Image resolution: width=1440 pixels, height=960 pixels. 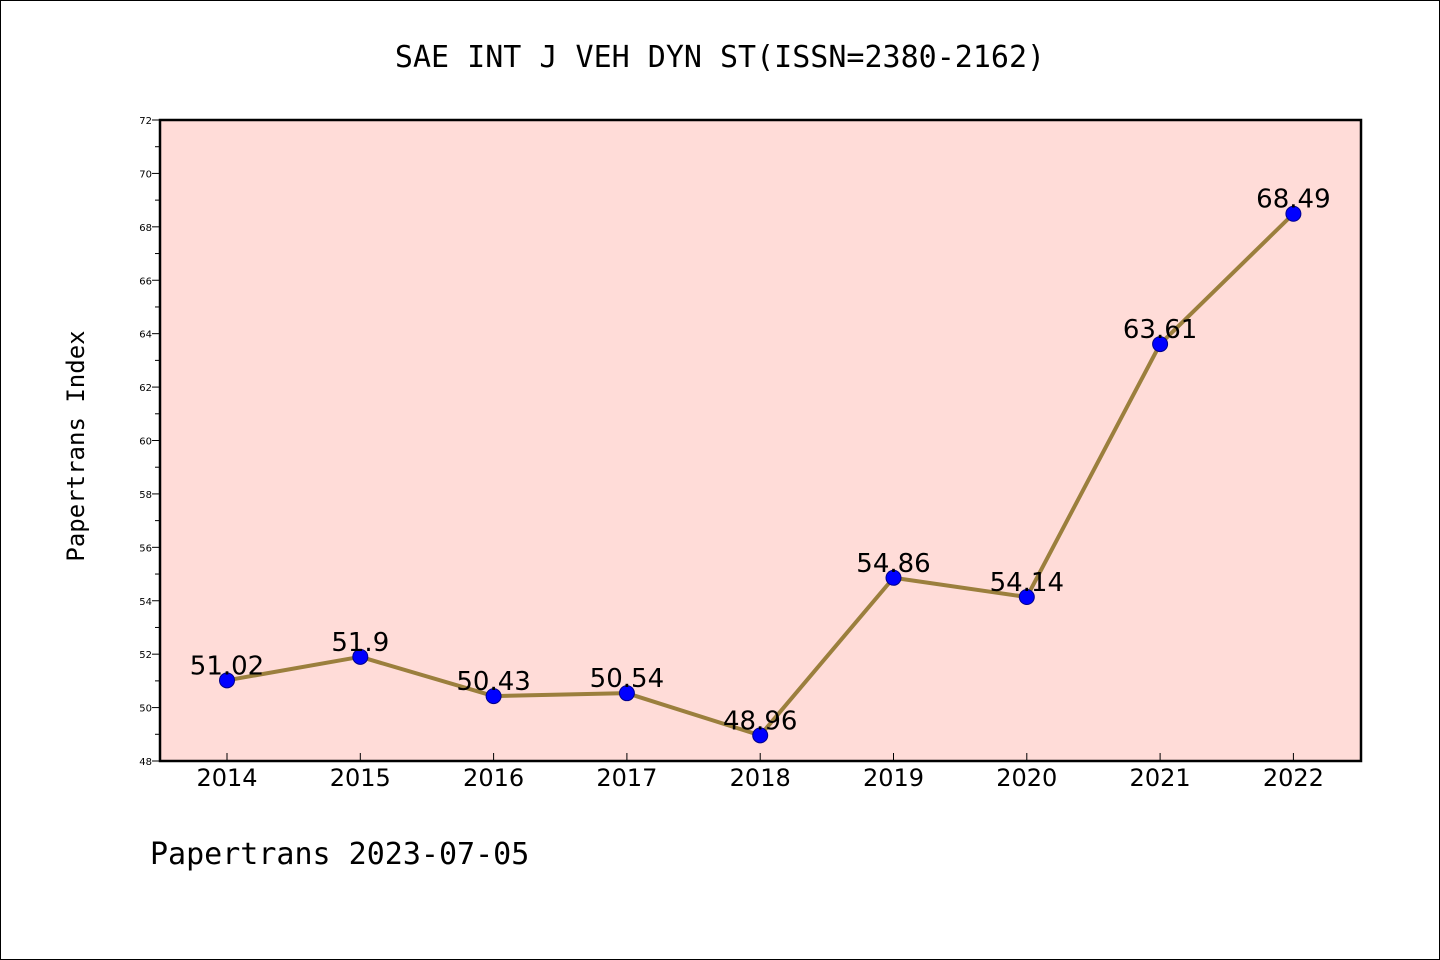 What do you see at coordinates (360, 643) in the screenshot?
I see `data-label: 51.9` at bounding box center [360, 643].